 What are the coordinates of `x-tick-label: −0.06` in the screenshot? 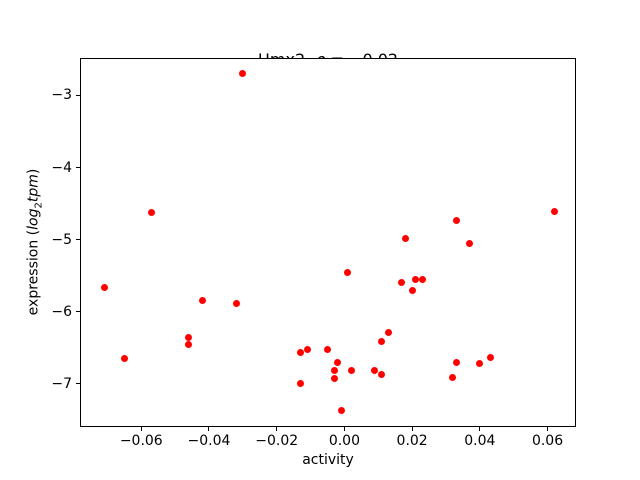 It's located at (141, 441).